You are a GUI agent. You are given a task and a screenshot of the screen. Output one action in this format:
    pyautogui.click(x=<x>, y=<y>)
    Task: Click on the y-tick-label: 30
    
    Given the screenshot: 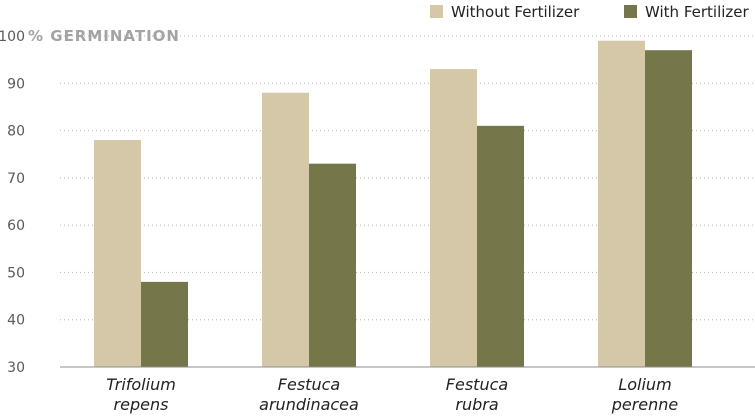 What is the action you would take?
    pyautogui.click(x=16, y=368)
    